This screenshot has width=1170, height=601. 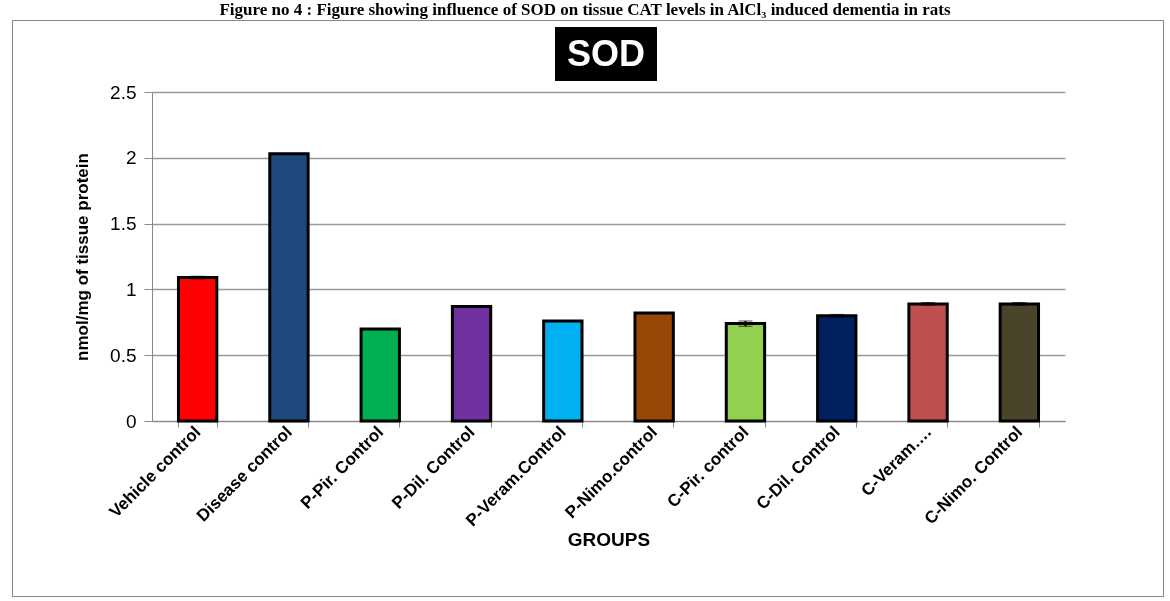 I want to click on y-tick-label: 0.5, so click(x=123, y=355).